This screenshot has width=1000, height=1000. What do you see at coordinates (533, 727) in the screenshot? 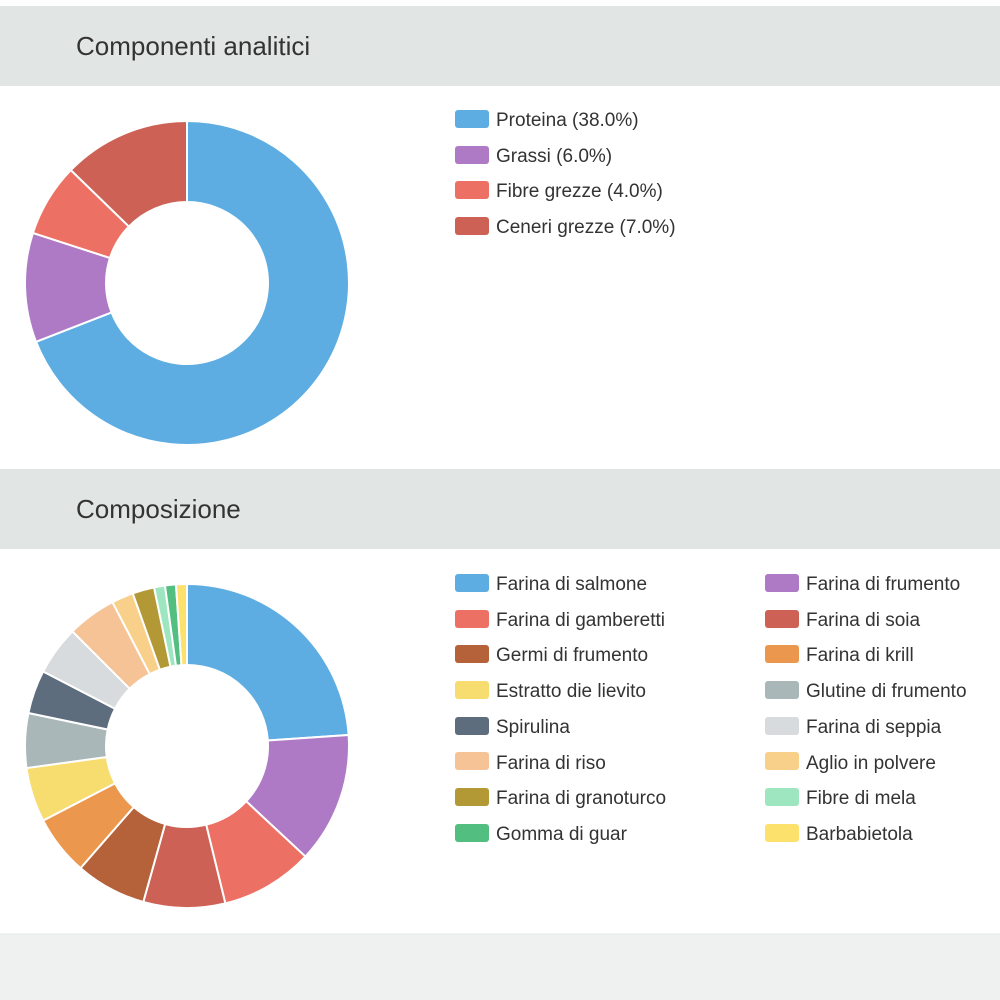
I see `legend-label: Spirulina` at bounding box center [533, 727].